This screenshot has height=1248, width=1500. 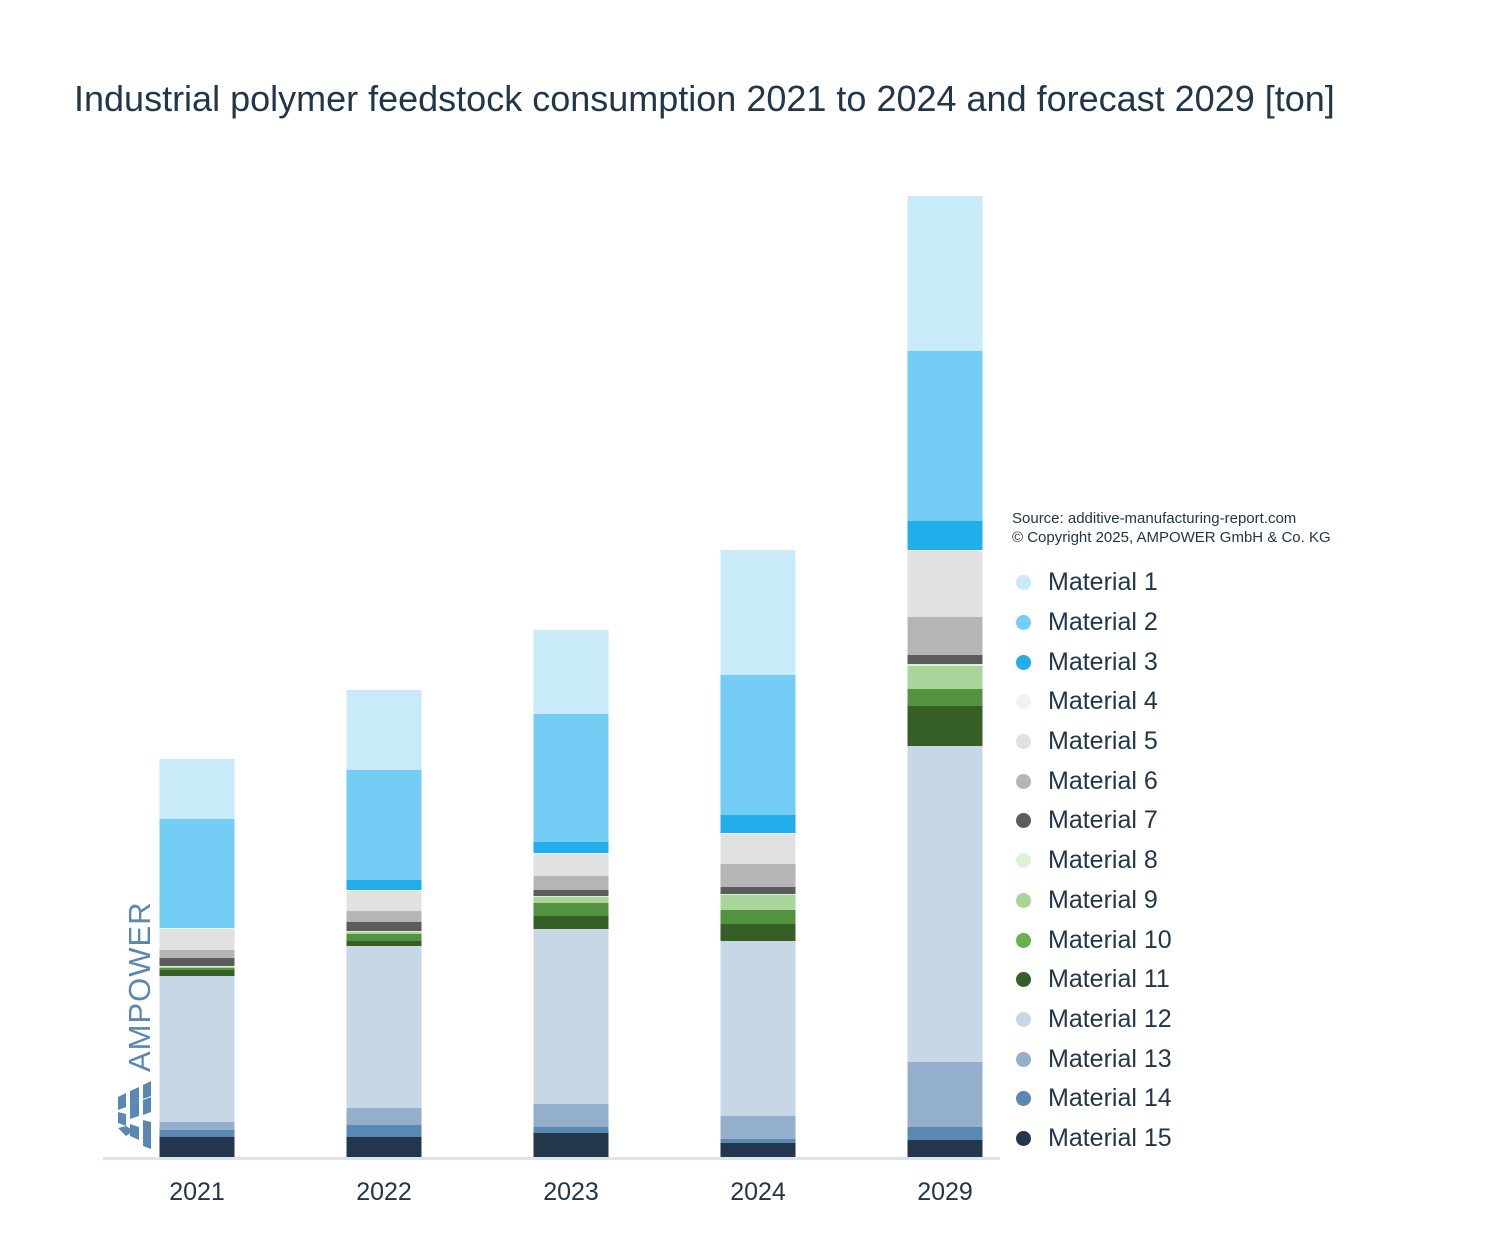 What do you see at coordinates (945, 1094) in the screenshot?
I see `bar-segment-material-13-2029` at bounding box center [945, 1094].